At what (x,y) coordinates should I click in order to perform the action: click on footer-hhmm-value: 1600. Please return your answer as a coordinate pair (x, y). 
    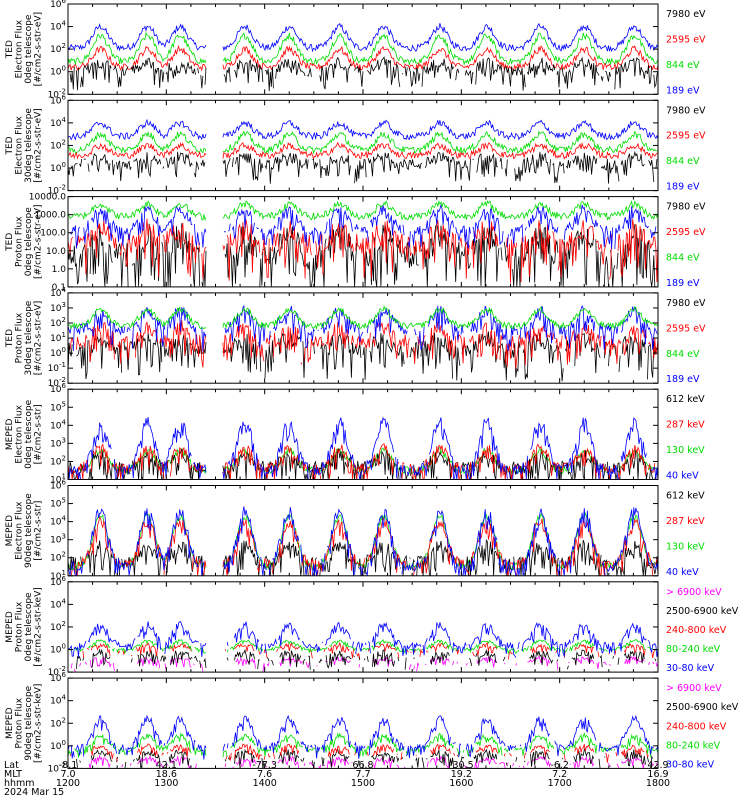
    Looking at the image, I should click on (461, 783).